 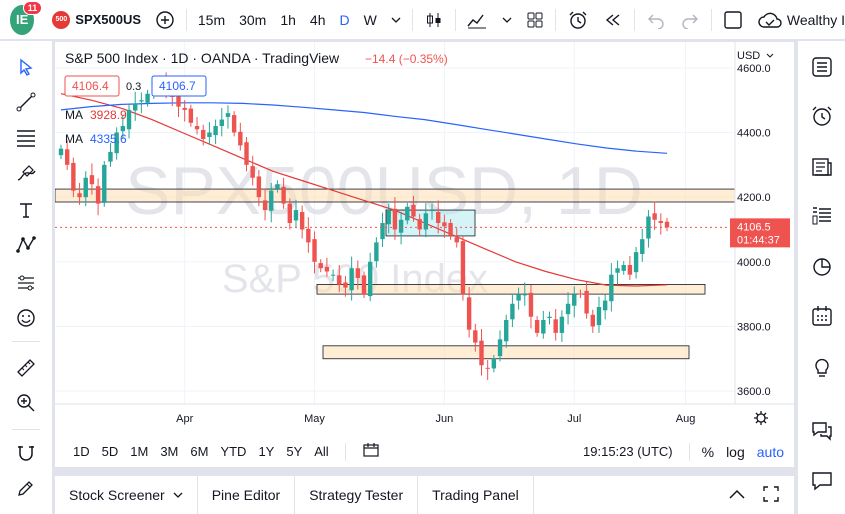 I want to click on news-button, so click(x=822, y=167).